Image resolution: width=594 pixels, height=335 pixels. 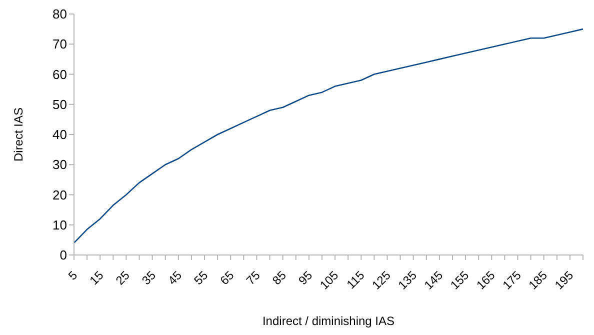 What do you see at coordinates (96, 278) in the screenshot?
I see `x-tick-label: 15` at bounding box center [96, 278].